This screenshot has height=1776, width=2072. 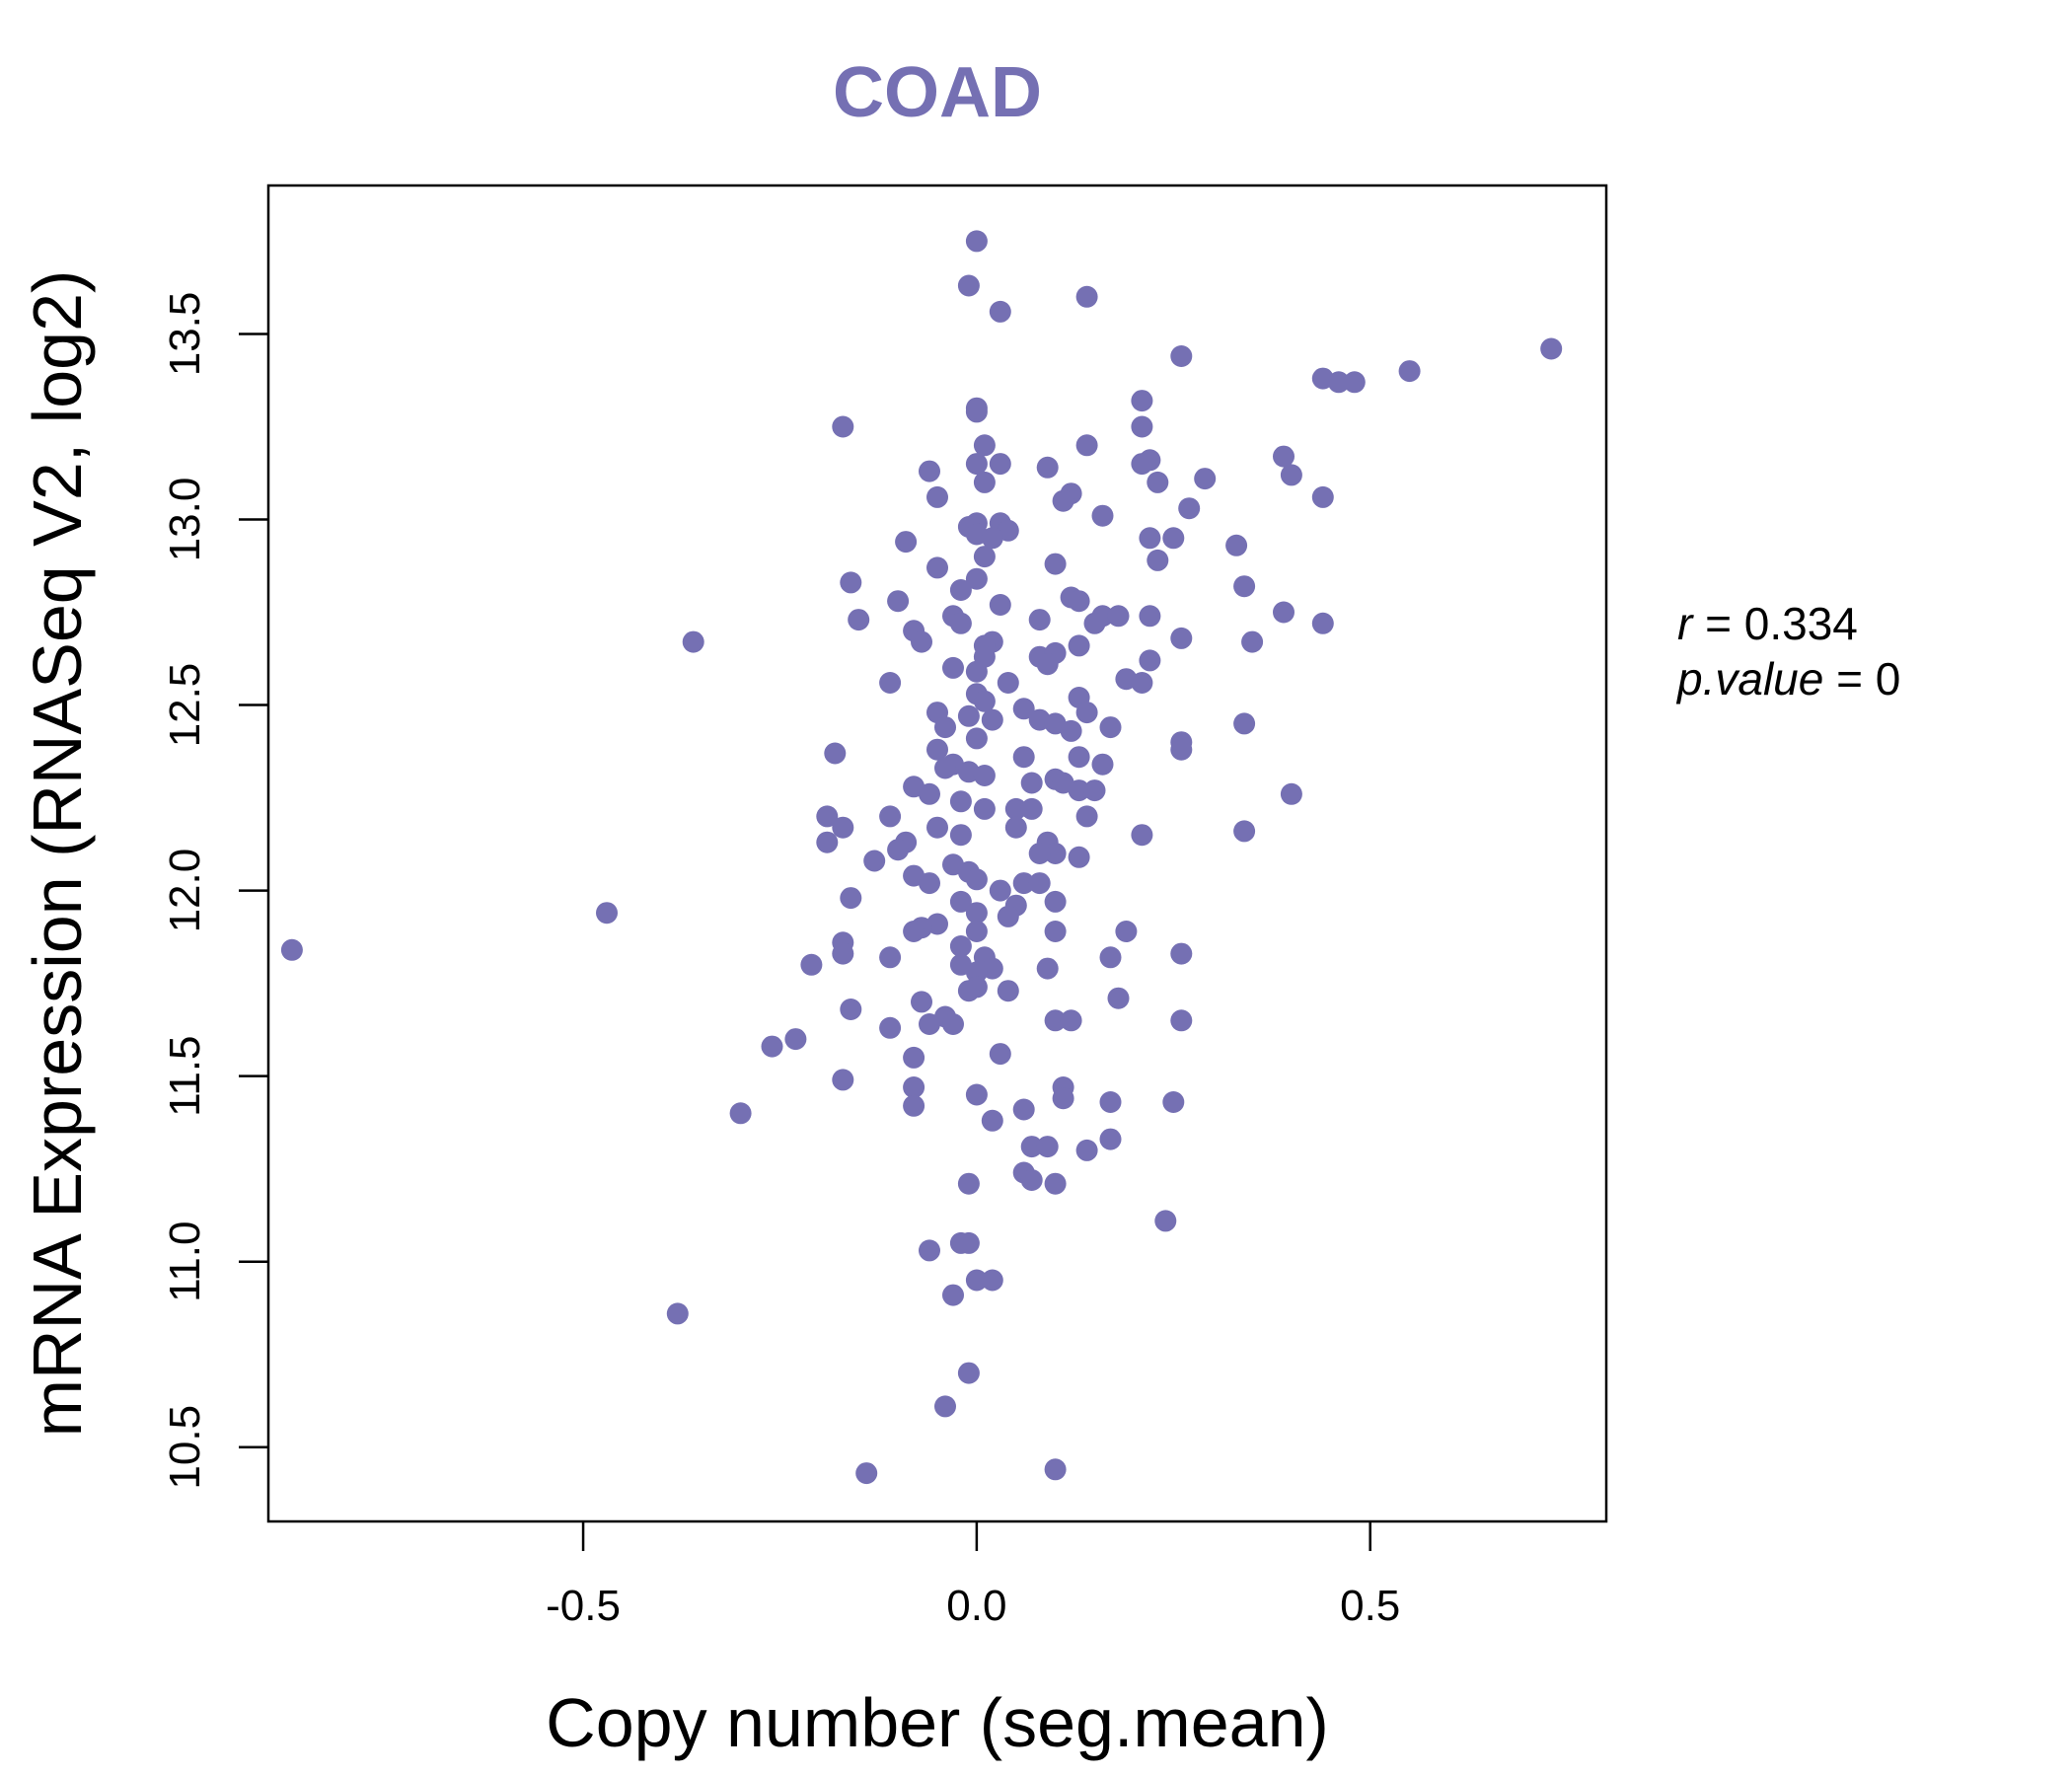 I want to click on r-value: 0.334, so click(x=1801, y=624).